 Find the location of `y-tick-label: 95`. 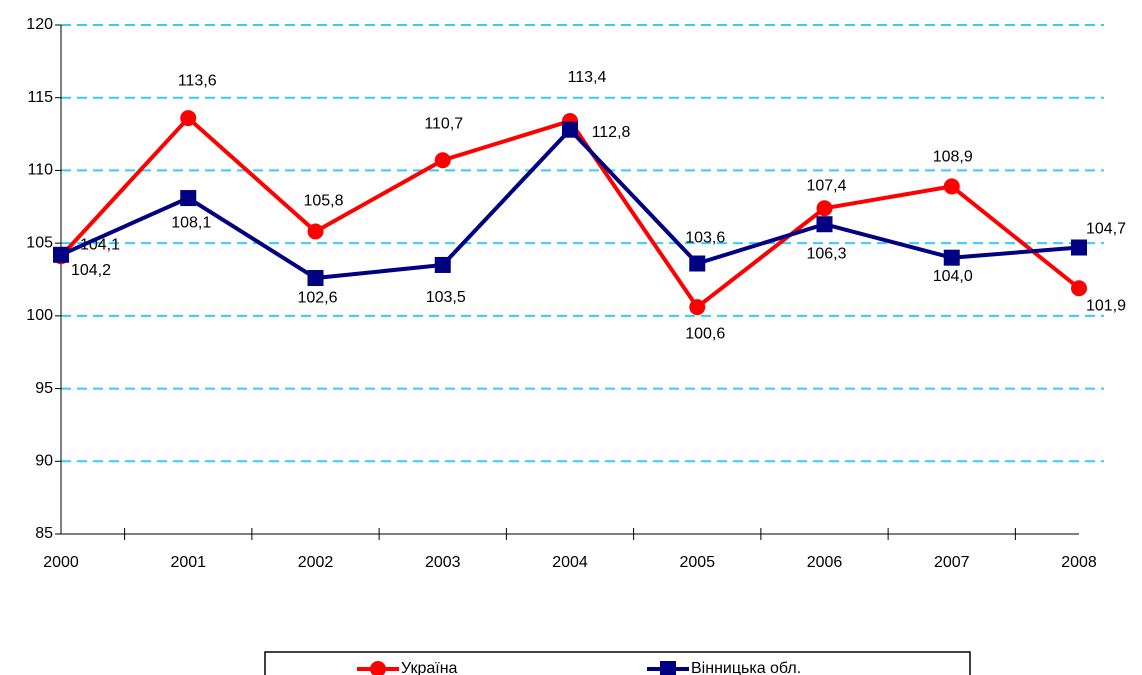

y-tick-label: 95 is located at coordinates (44, 388).